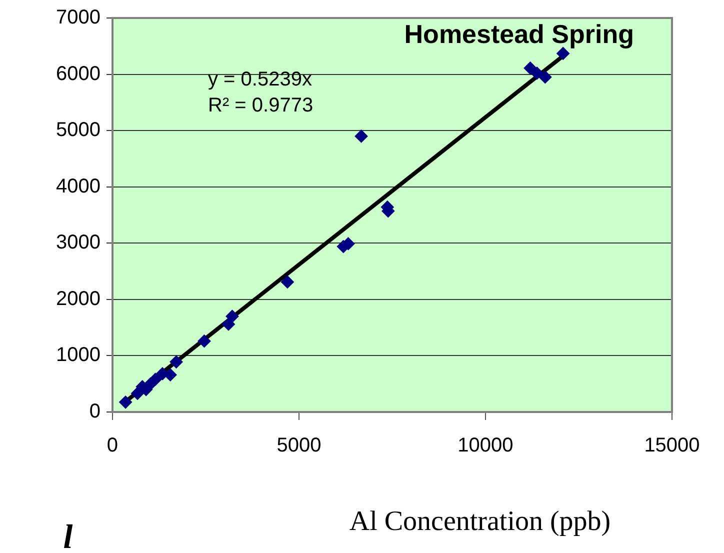 The width and height of the screenshot is (724, 553). Describe the element at coordinates (68, 536) in the screenshot. I see `text: l` at that location.